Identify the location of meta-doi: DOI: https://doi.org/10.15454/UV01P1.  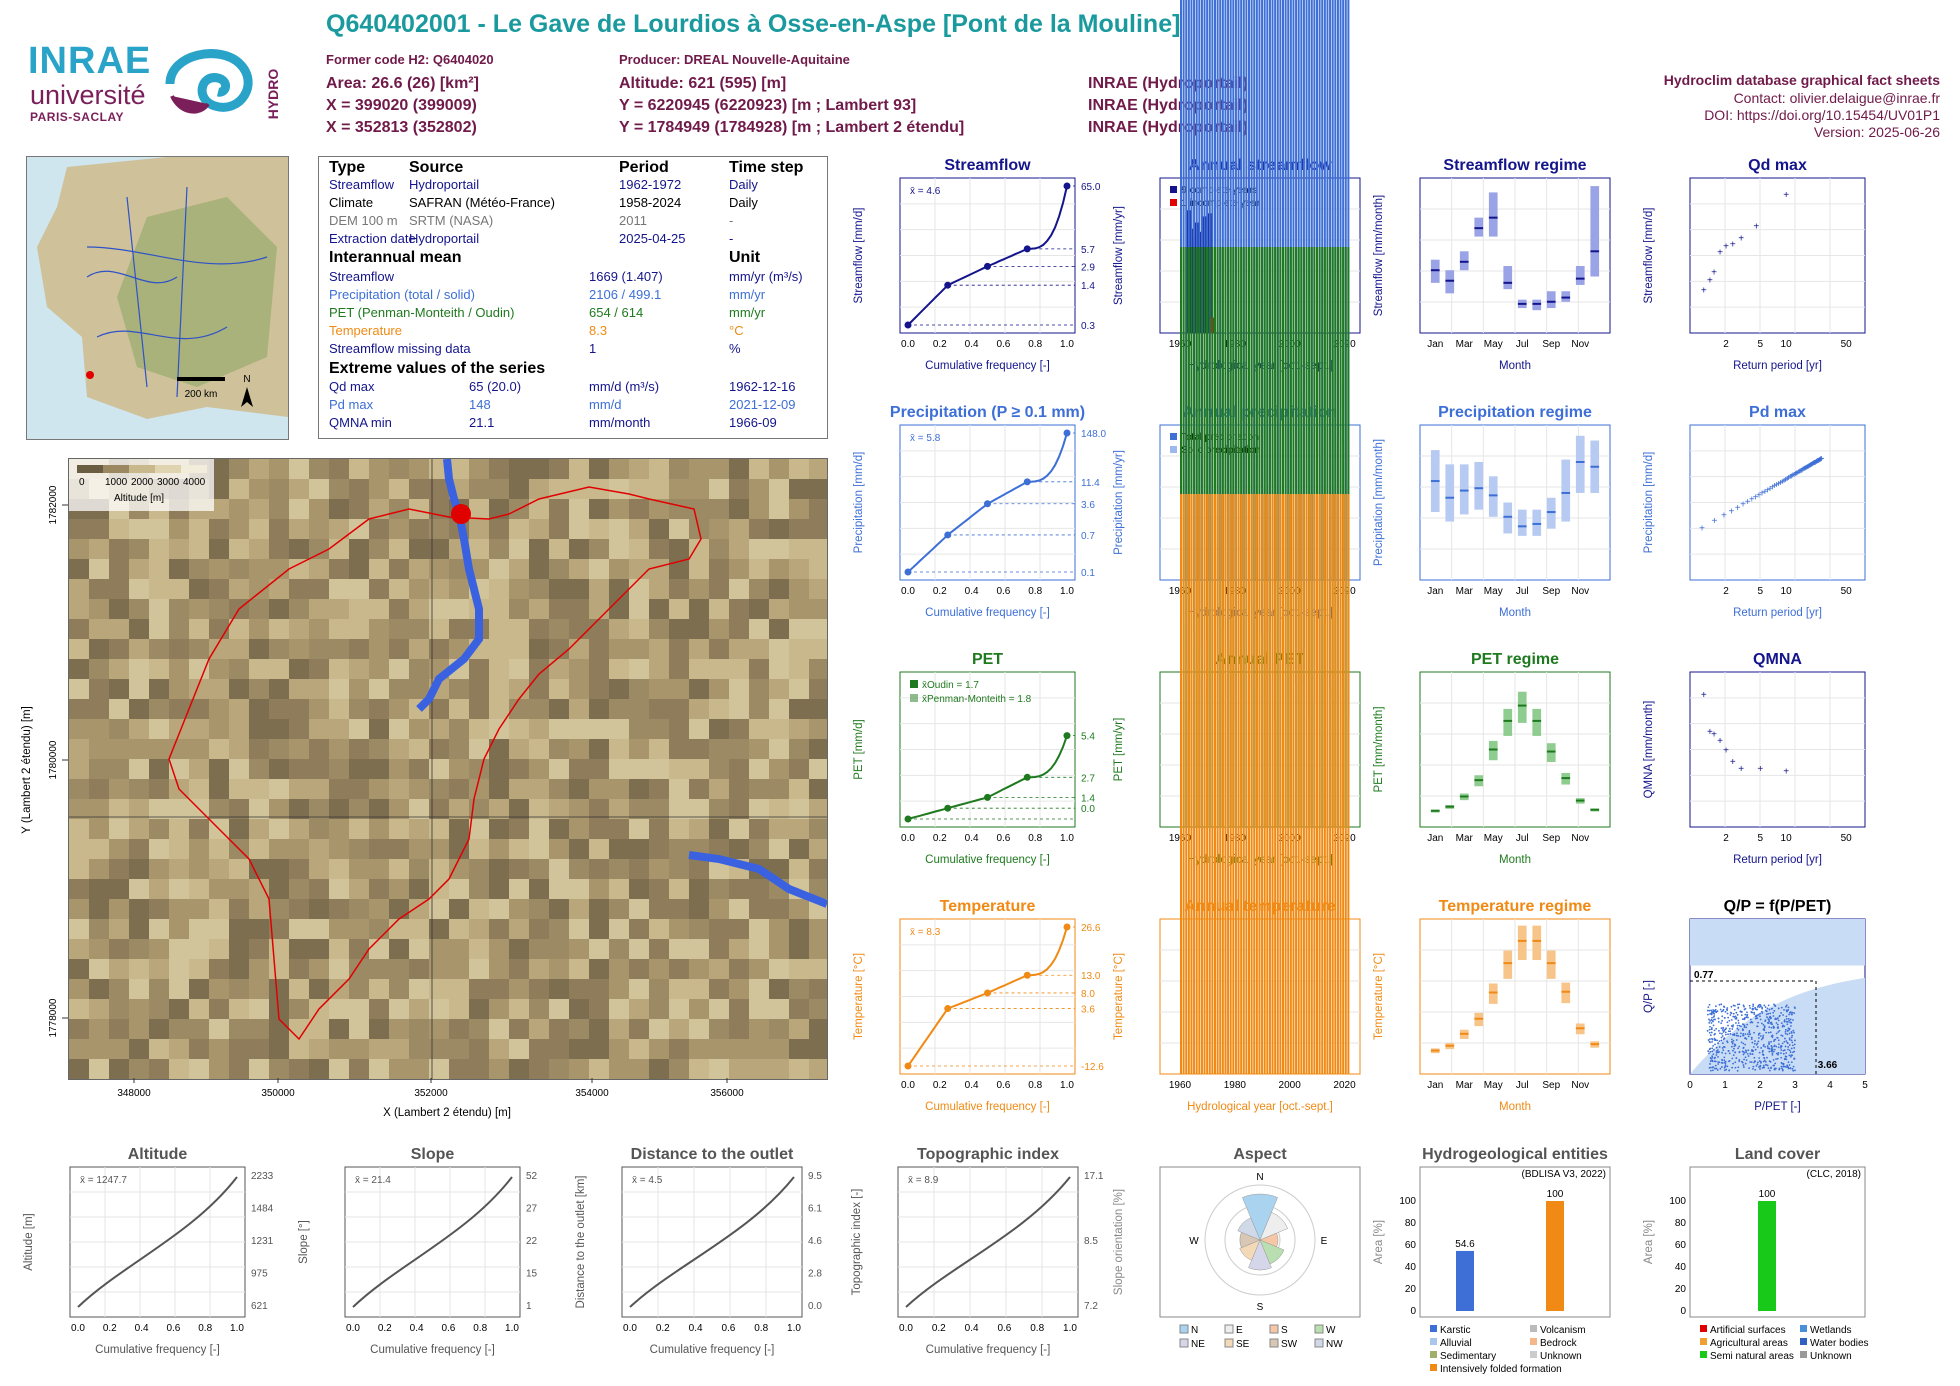
(1822, 115).